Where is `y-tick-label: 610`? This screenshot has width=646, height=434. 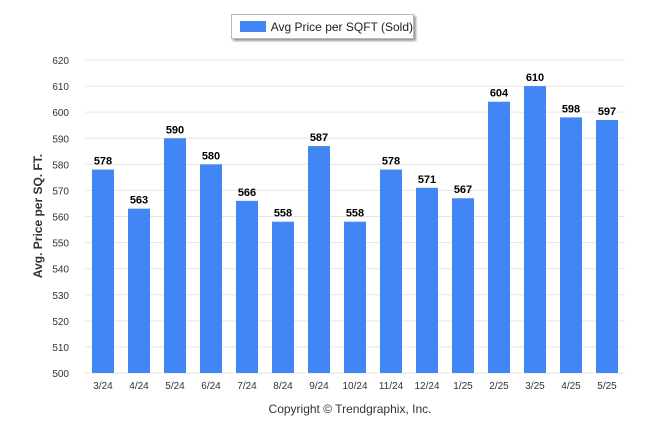 y-tick-label: 610 is located at coordinates (60, 87).